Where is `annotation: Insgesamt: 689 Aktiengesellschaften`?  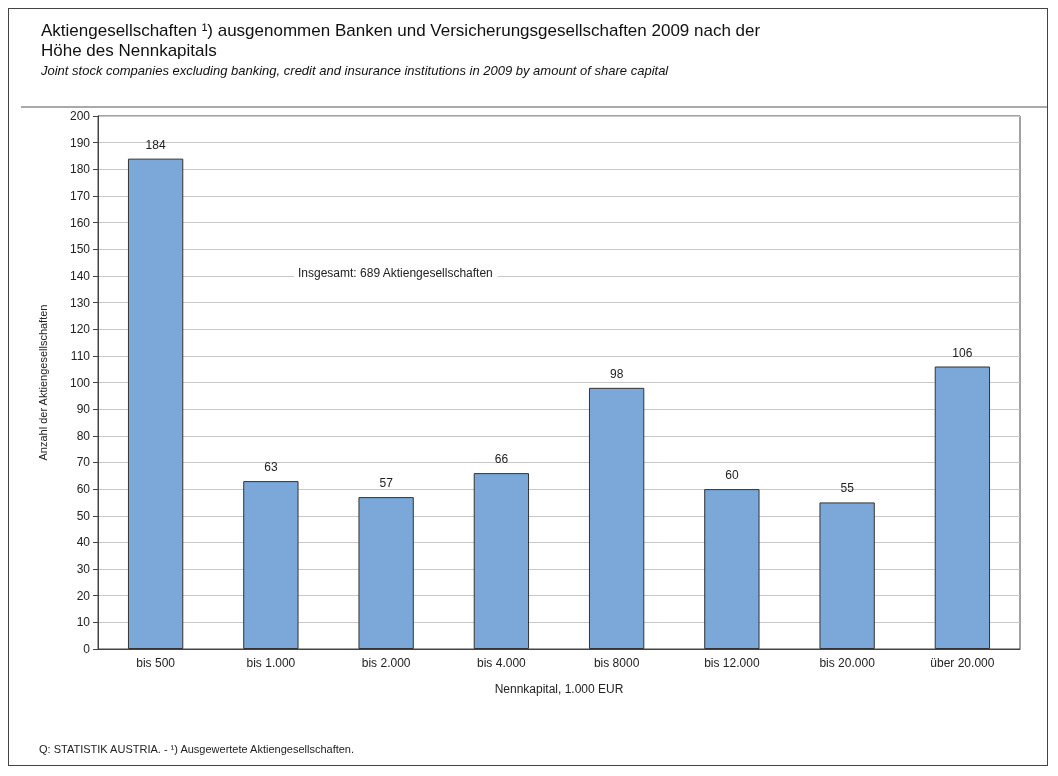 annotation: Insgesamt: 689 Aktiengesellschaften is located at coordinates (395, 273).